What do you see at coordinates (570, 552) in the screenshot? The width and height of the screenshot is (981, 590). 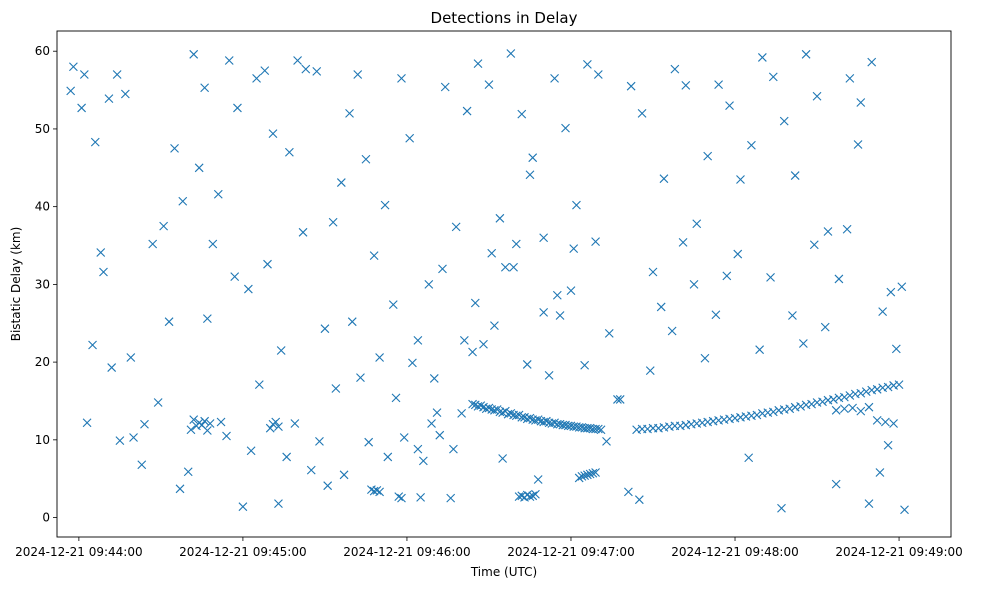 I see `x-tick-label: 2024-12-21 09:47:00` at bounding box center [570, 552].